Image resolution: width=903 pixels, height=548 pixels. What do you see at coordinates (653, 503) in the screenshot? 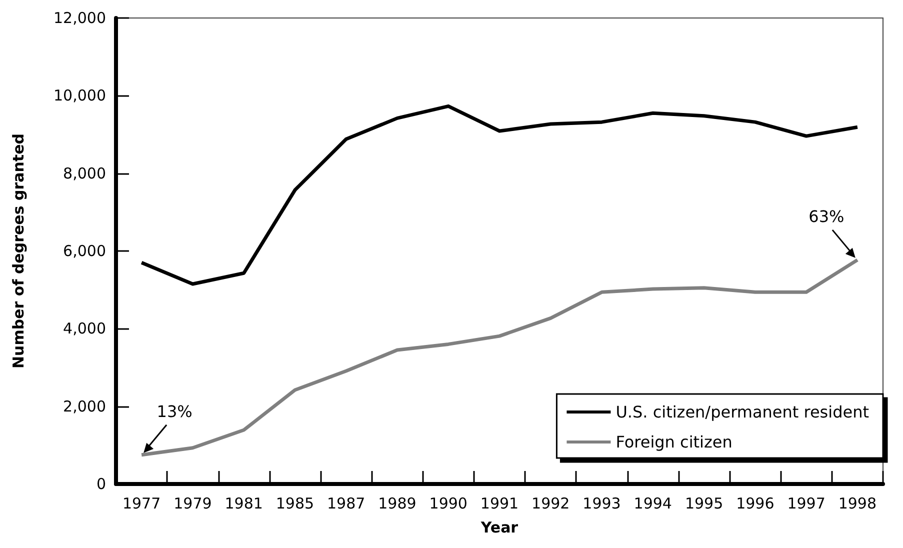
I see `x-tick-label: 1994` at bounding box center [653, 503].